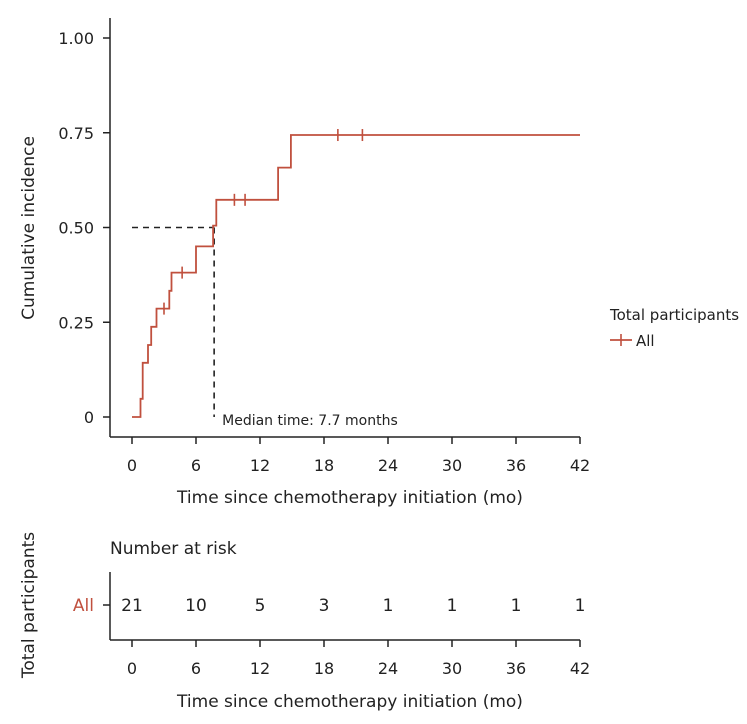 Image resolution: width=747 pixels, height=724 pixels. Describe the element at coordinates (645, 341) in the screenshot. I see `legend-entry-all: All` at that location.